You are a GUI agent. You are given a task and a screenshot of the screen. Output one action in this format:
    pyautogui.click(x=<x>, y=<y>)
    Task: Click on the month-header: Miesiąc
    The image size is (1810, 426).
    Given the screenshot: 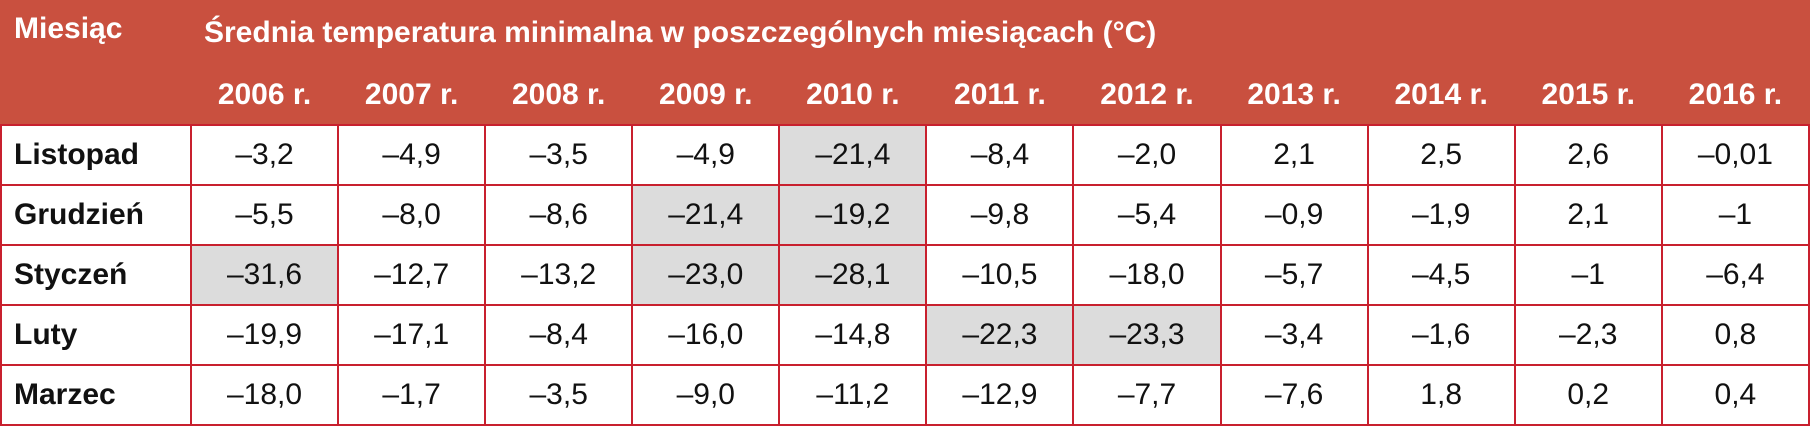 What is the action you would take?
    pyautogui.click(x=96, y=63)
    